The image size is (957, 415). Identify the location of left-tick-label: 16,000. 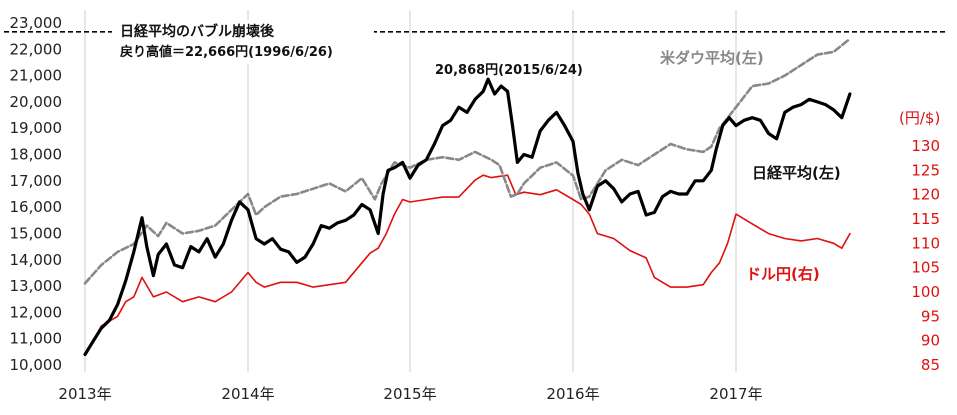
(36, 207).